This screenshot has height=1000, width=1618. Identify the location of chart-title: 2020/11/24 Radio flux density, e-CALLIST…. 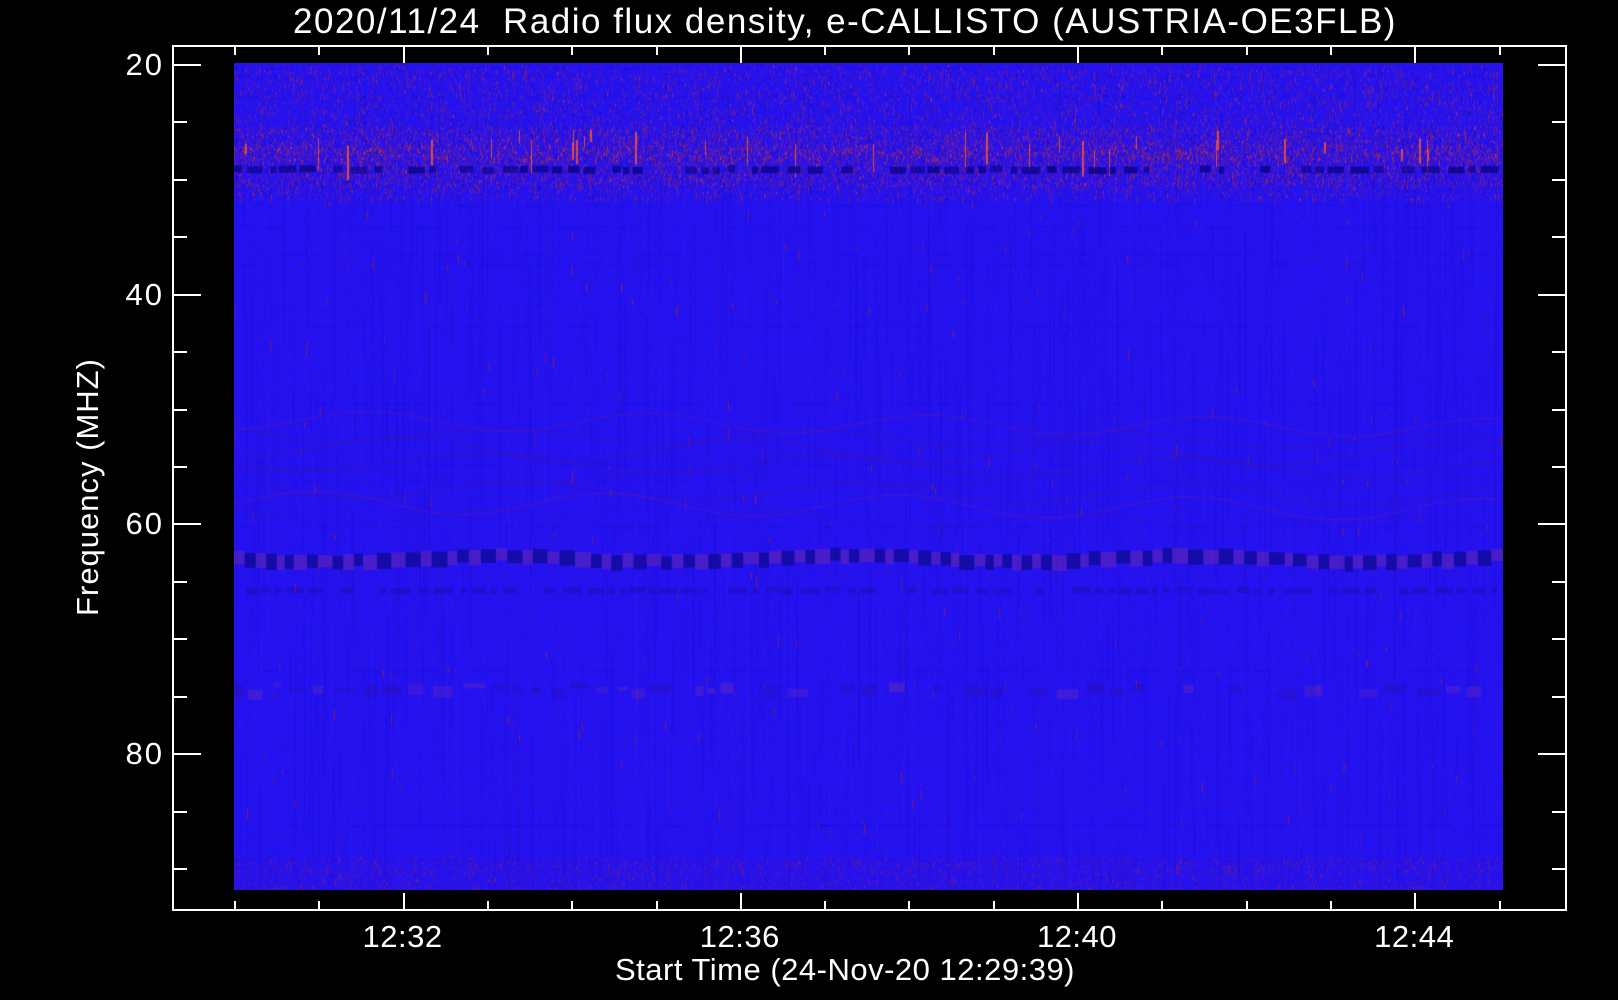
(845, 21).